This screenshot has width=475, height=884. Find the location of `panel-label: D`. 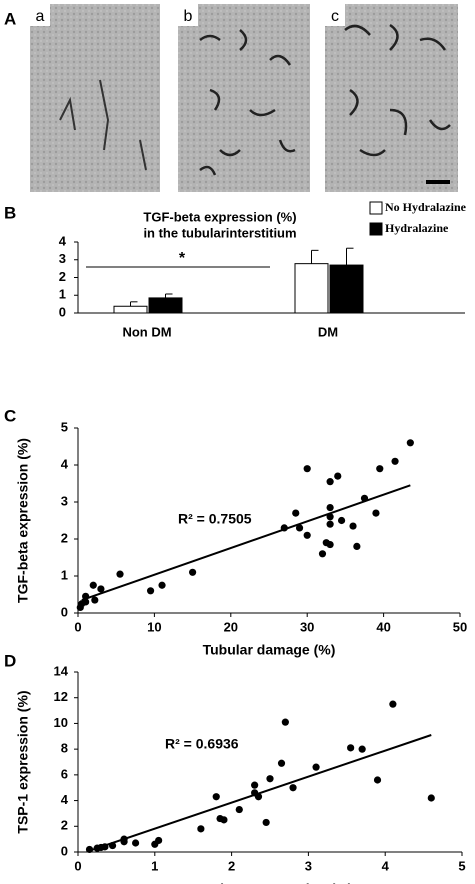

panel-label: D is located at coordinates (10, 660).